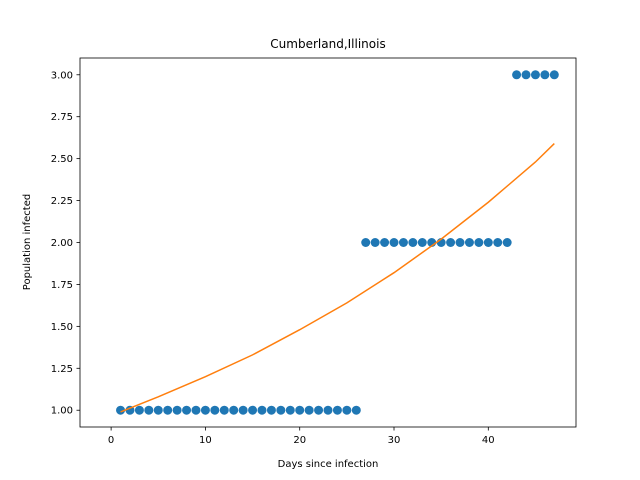 This screenshot has width=640, height=480. What do you see at coordinates (62, 285) in the screenshot?
I see `y-tick-label: 1.75` at bounding box center [62, 285].